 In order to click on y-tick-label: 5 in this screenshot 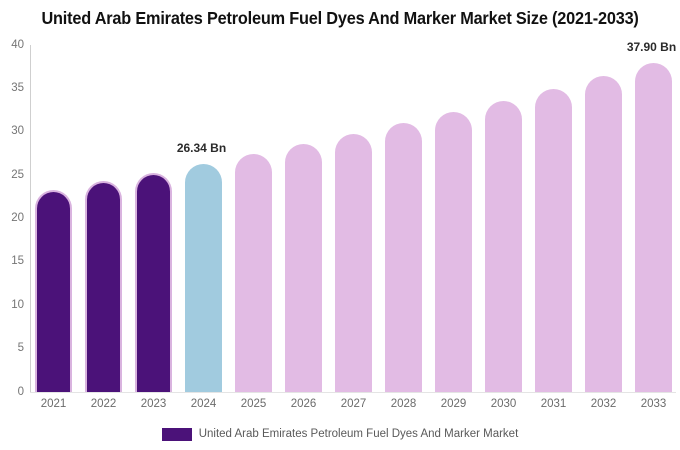, I will do `click(20, 348)`.